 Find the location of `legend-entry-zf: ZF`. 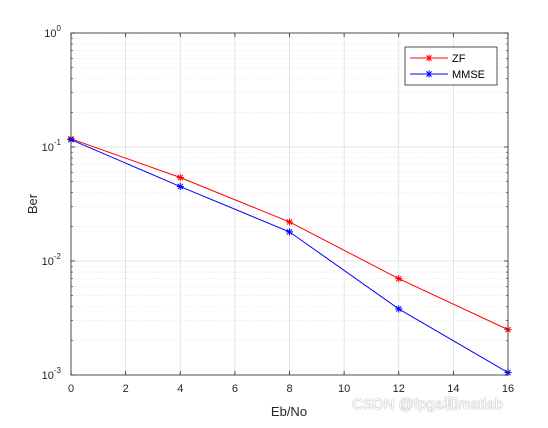

legend-entry-zf: ZF is located at coordinates (438, 59).